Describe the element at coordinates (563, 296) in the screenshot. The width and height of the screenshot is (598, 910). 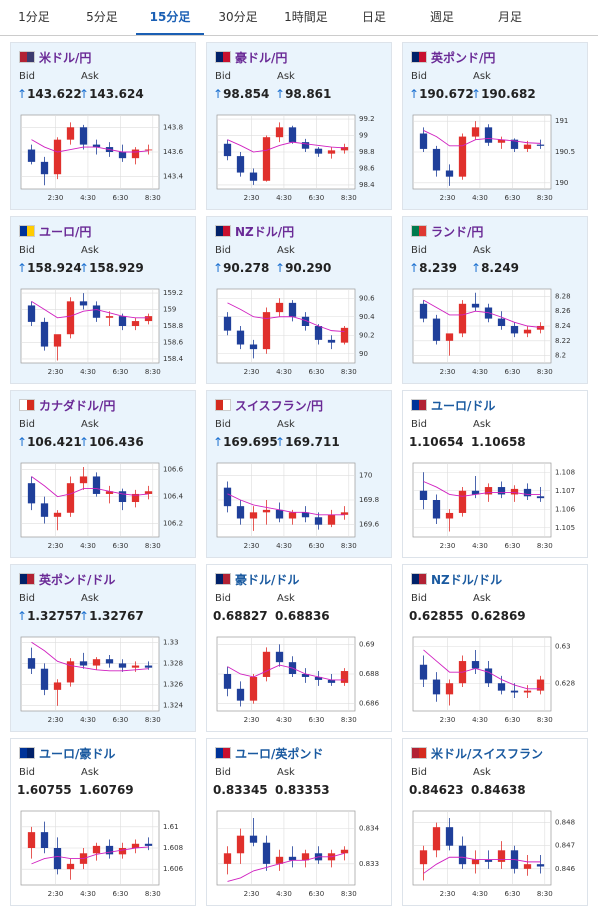
I see `y-tick-label: 8.28` at that location.